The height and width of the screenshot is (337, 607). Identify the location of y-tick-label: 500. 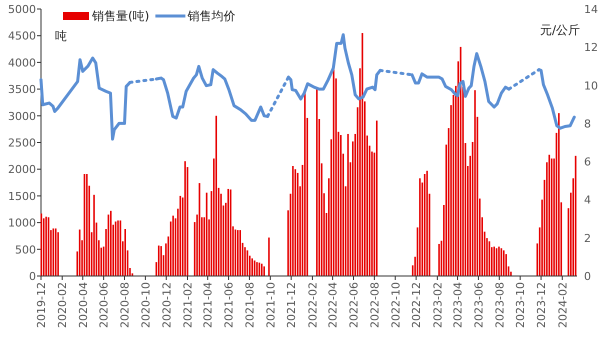
(25, 249).